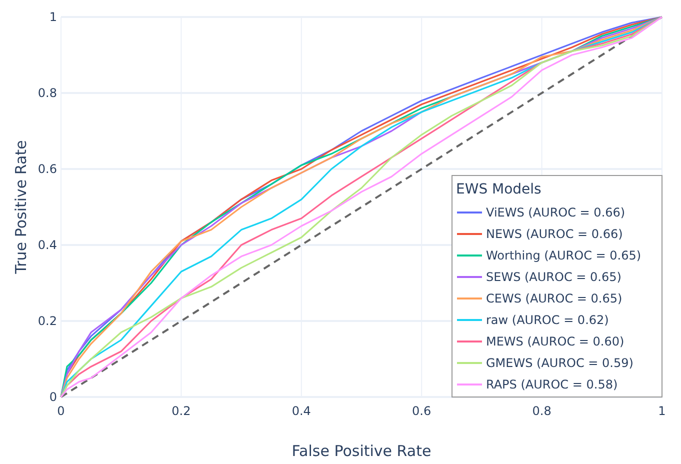 The height and width of the screenshot is (464, 681). Describe the element at coordinates (53, 397) in the screenshot. I see `y-tick-label: 0` at that location.